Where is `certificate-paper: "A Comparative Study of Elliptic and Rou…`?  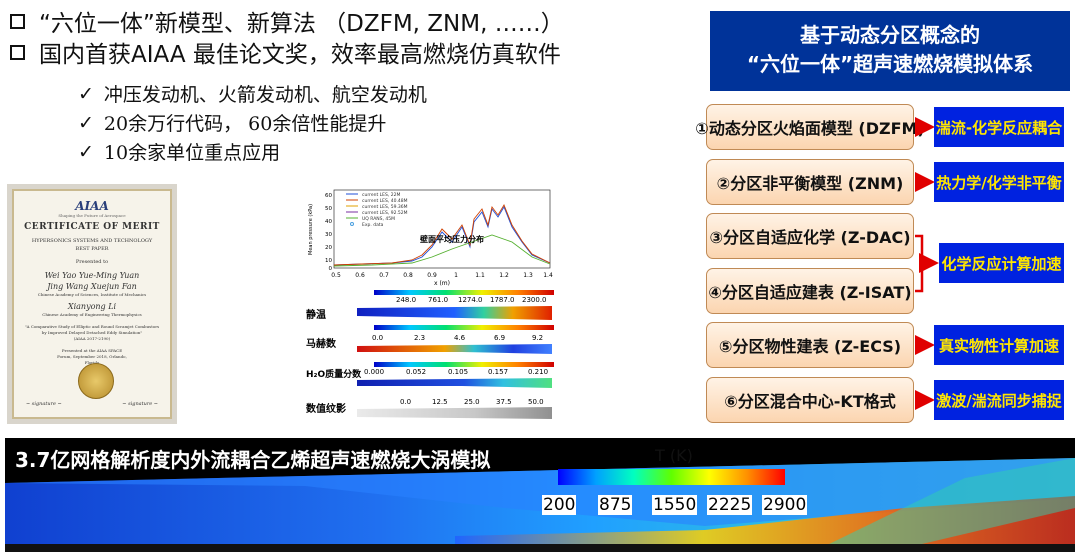 certificate-paper: "A Comparative Study of Elliptic and Rou… is located at coordinates (92, 330).